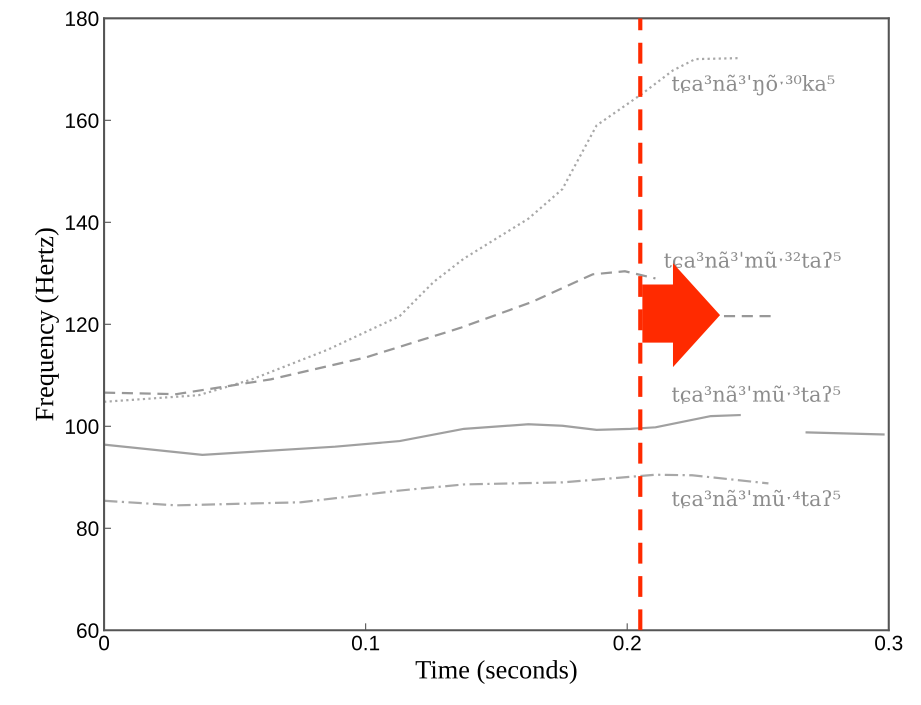  Describe the element at coordinates (753, 85) in the screenshot. I see `annotation: tɕa³nã³ˈŋõˑ³⁰ka⁵` at that location.